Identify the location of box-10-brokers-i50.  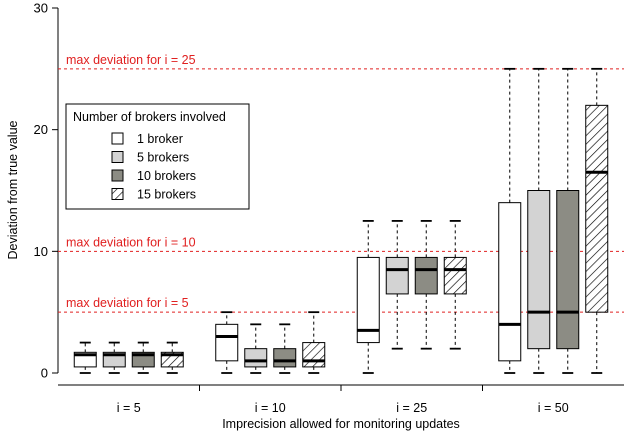
(568, 220).